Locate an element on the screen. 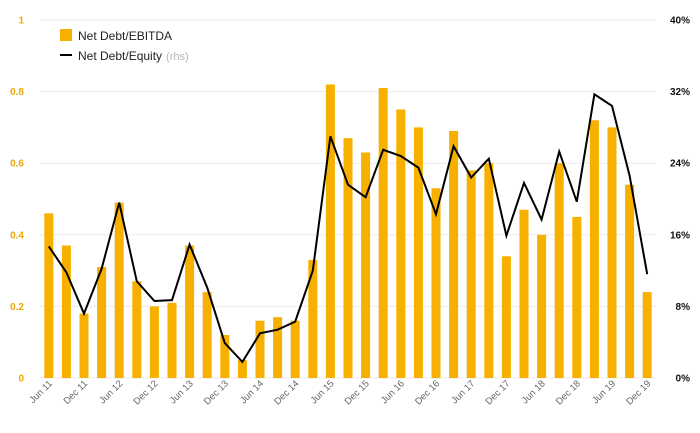 Image resolution: width=700 pixels, height=433 pixels. y-left-tick-label: 0.6 is located at coordinates (17, 164).